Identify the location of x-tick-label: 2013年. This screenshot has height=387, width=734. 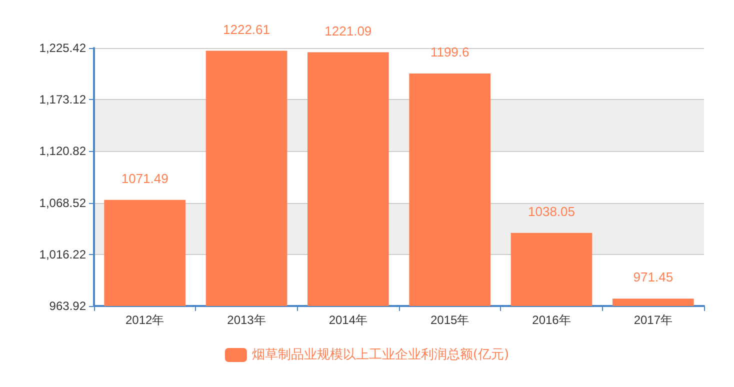
(246, 320).